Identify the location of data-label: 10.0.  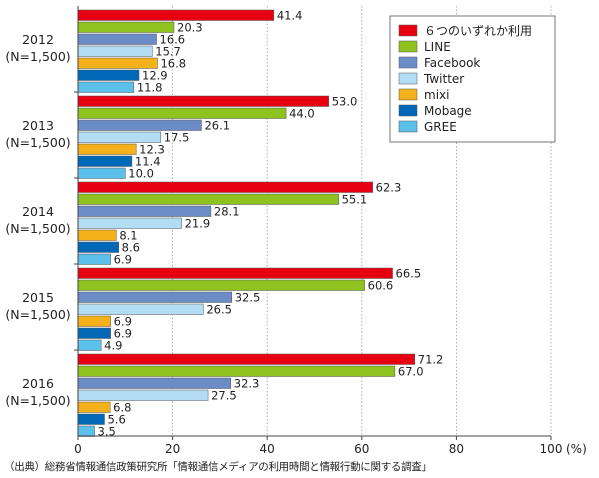
(141, 174).